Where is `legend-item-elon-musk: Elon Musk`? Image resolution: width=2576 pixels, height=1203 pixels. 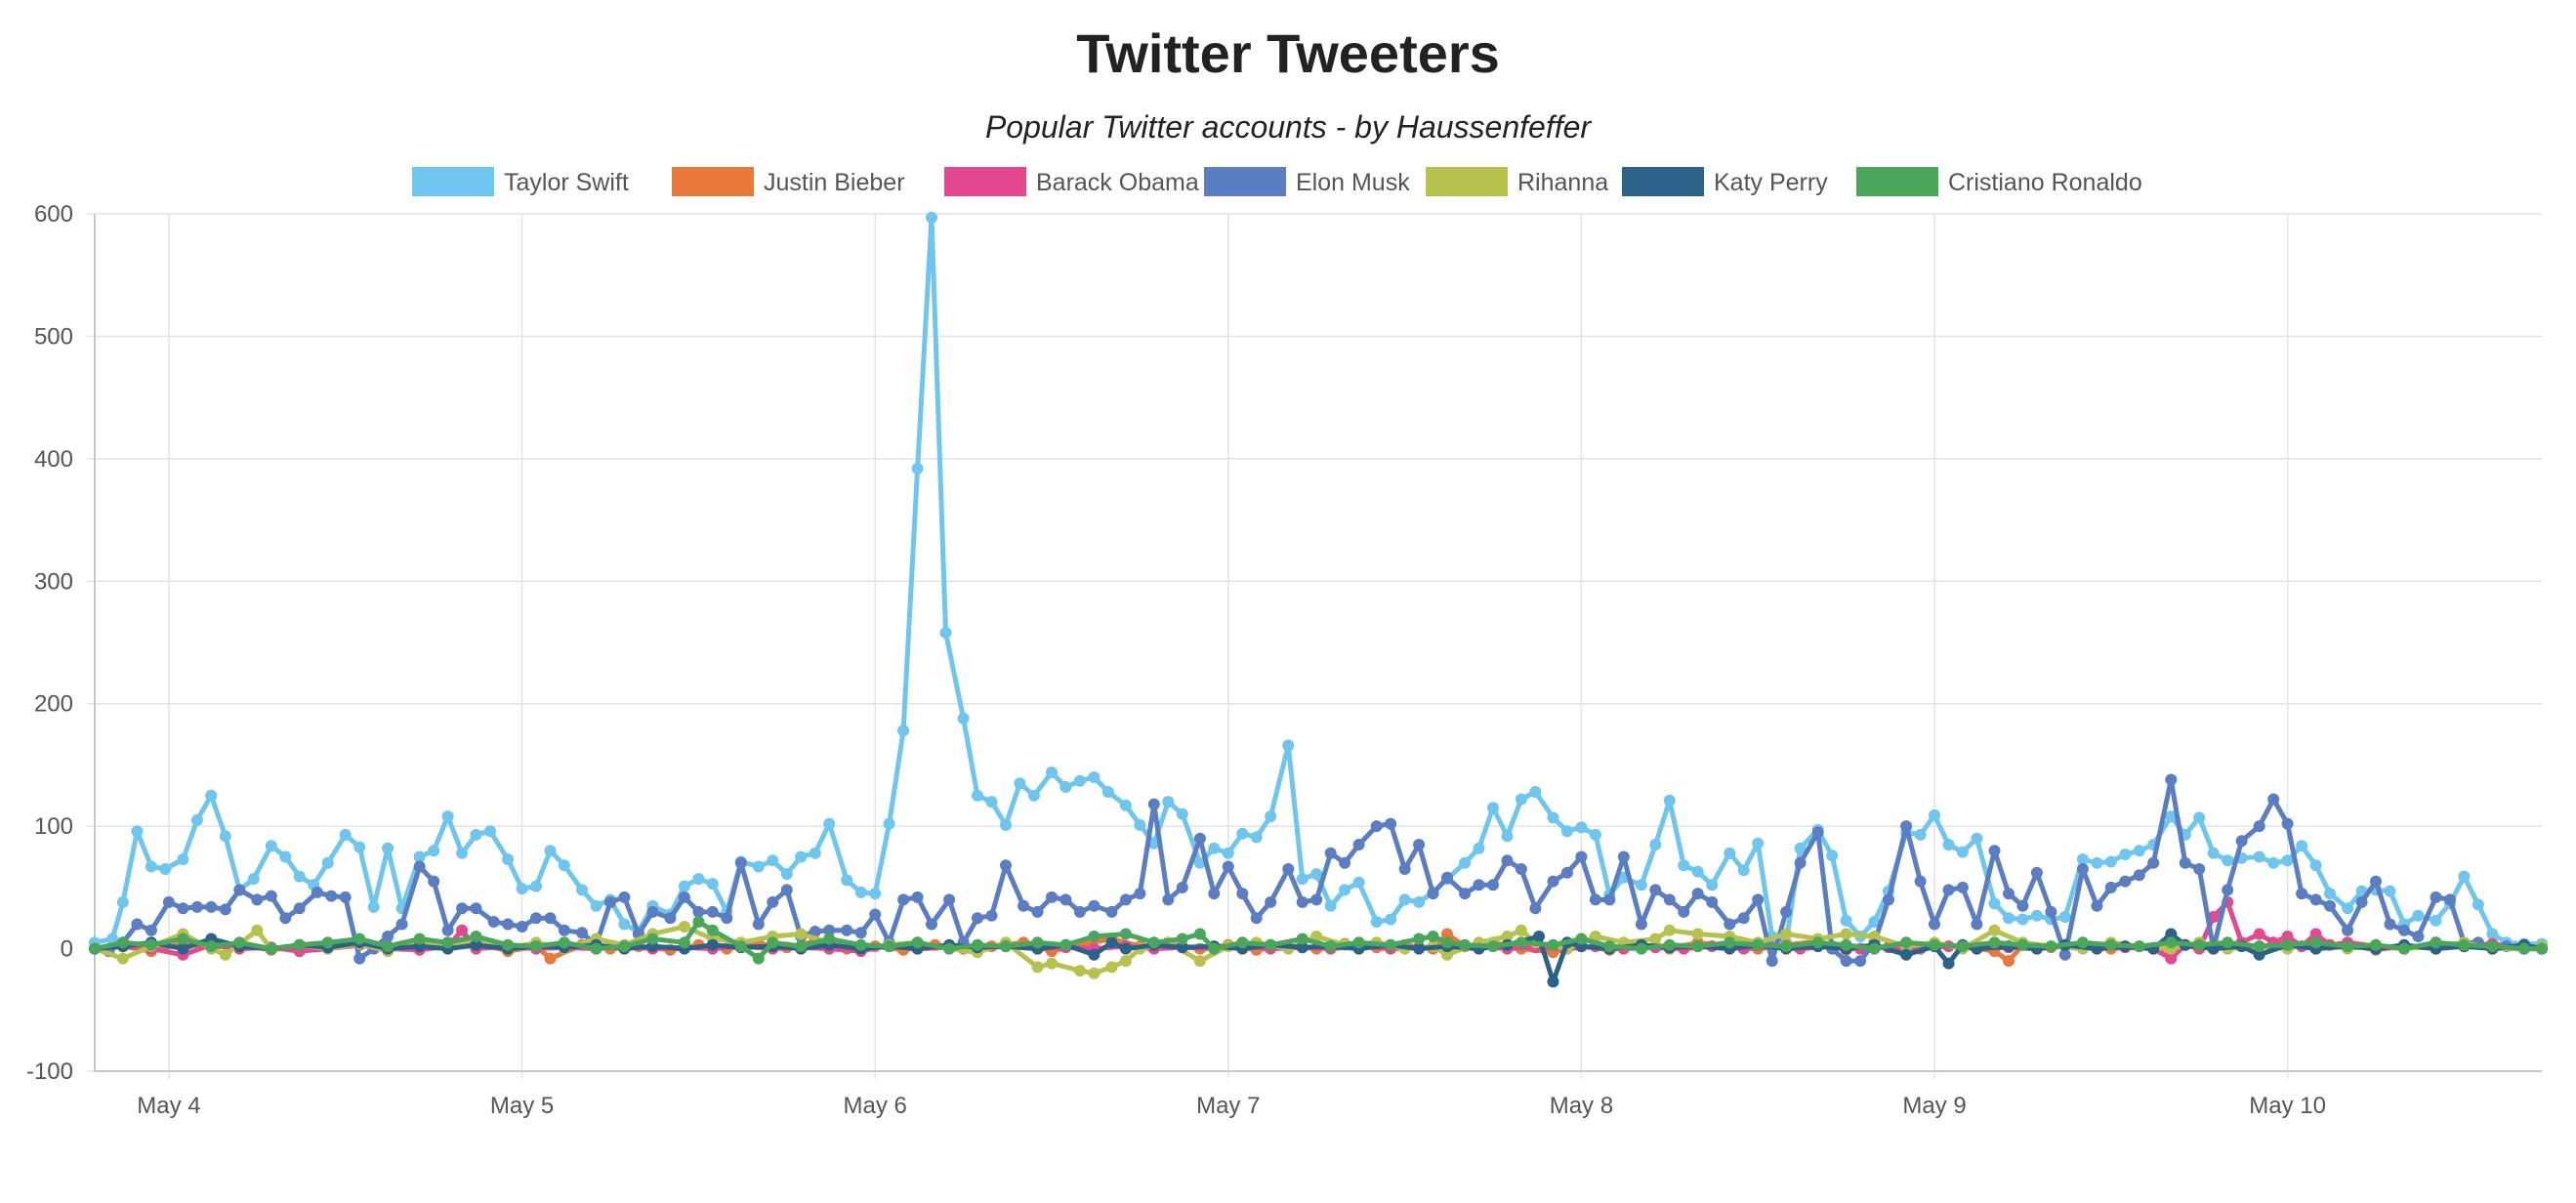 legend-item-elon-musk: Elon Musk is located at coordinates (1307, 182).